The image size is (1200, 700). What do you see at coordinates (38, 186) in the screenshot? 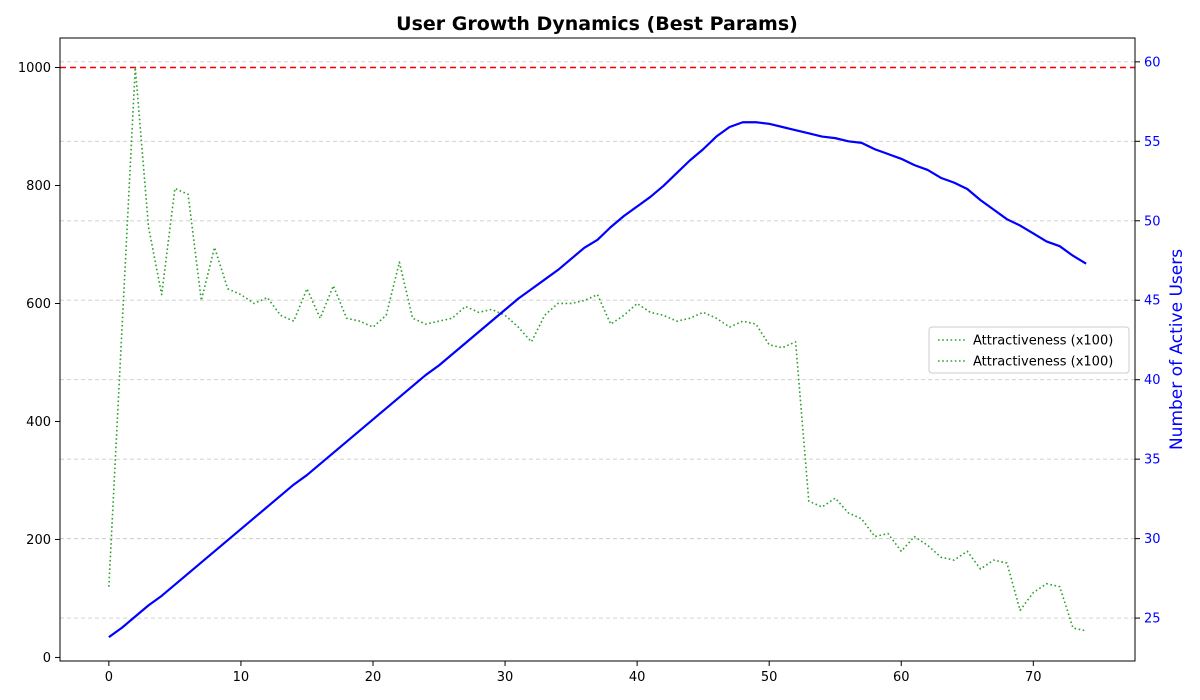
I see `left-tick-label: 800` at bounding box center [38, 186].